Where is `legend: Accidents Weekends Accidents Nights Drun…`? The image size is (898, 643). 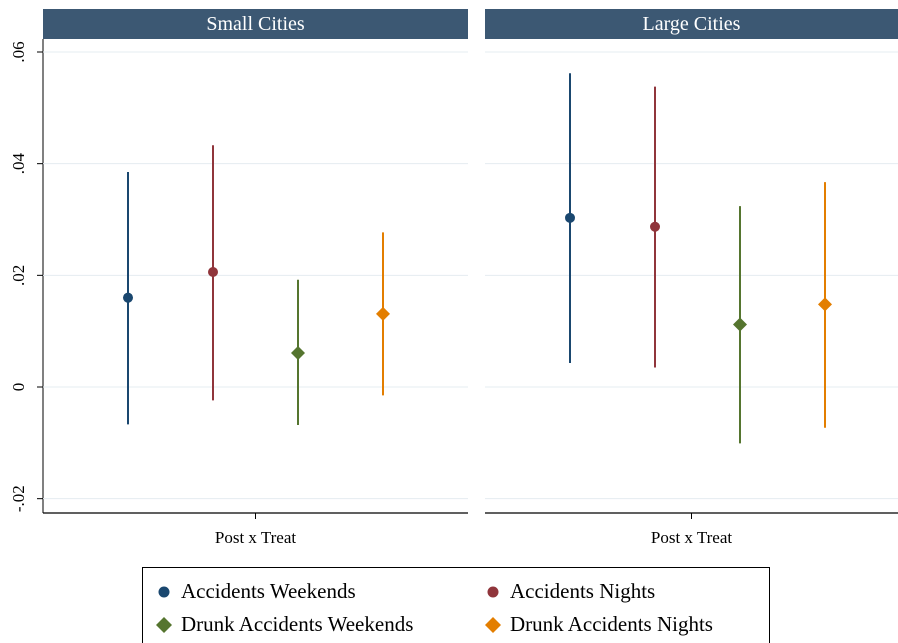 legend: Accidents Weekends Accidents Nights Drun… is located at coordinates (456, 605).